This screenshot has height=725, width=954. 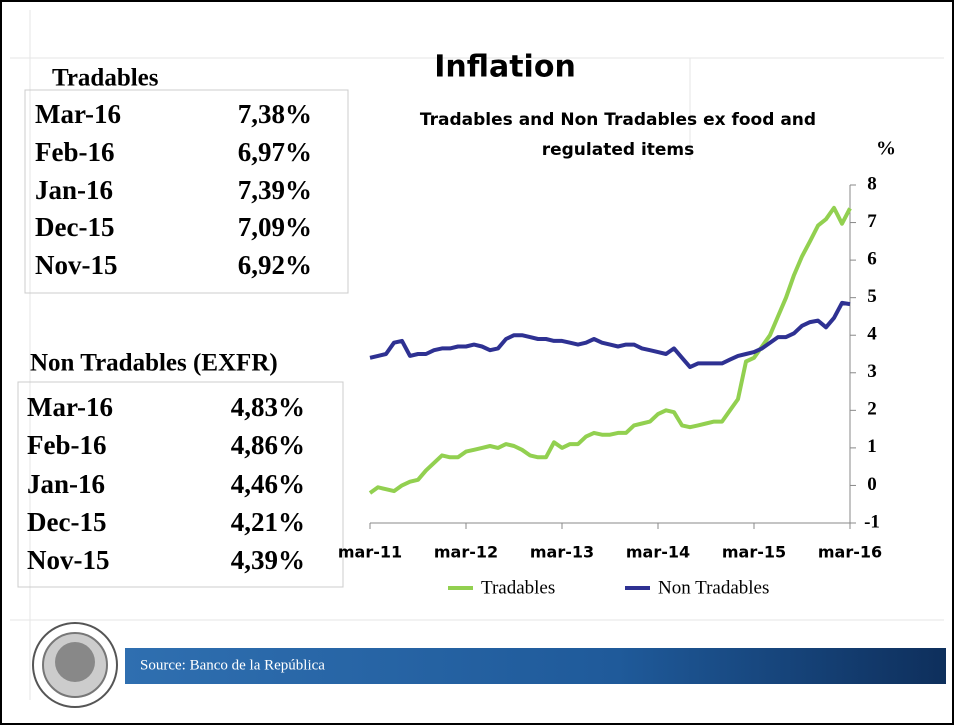 What do you see at coordinates (268, 445) in the screenshot?
I see `table-cell: 4,86%` at bounding box center [268, 445].